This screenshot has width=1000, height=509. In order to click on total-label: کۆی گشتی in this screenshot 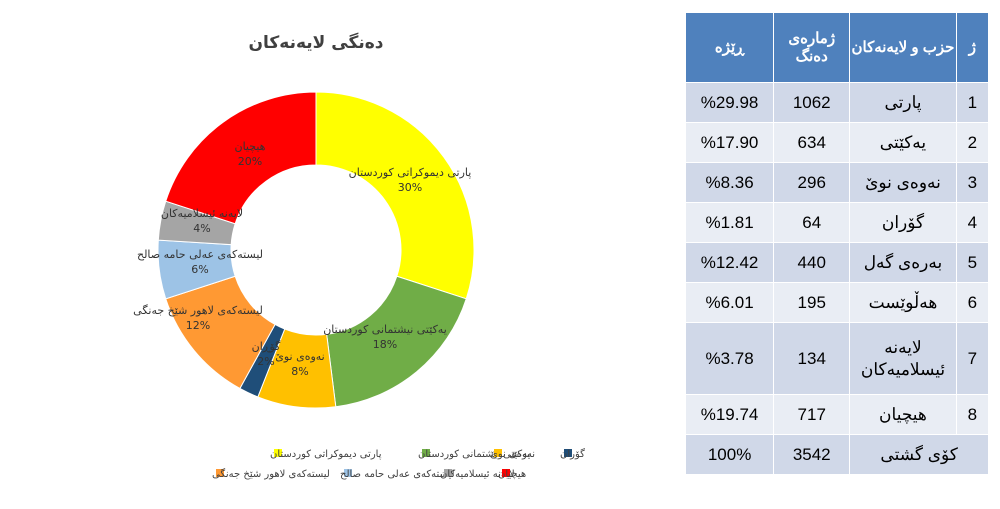, I will do `click(919, 454)`.